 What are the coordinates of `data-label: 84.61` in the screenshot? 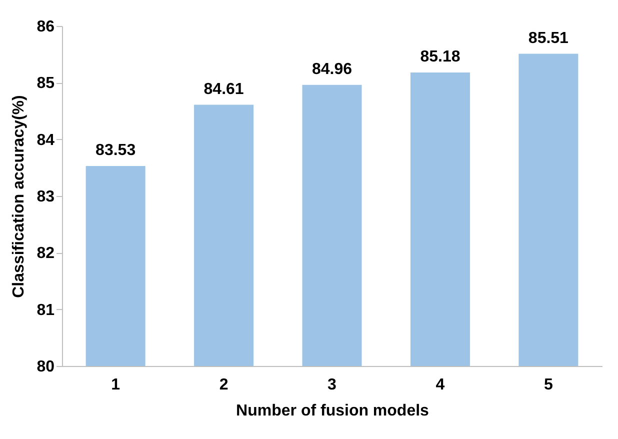 It's located at (224, 89).